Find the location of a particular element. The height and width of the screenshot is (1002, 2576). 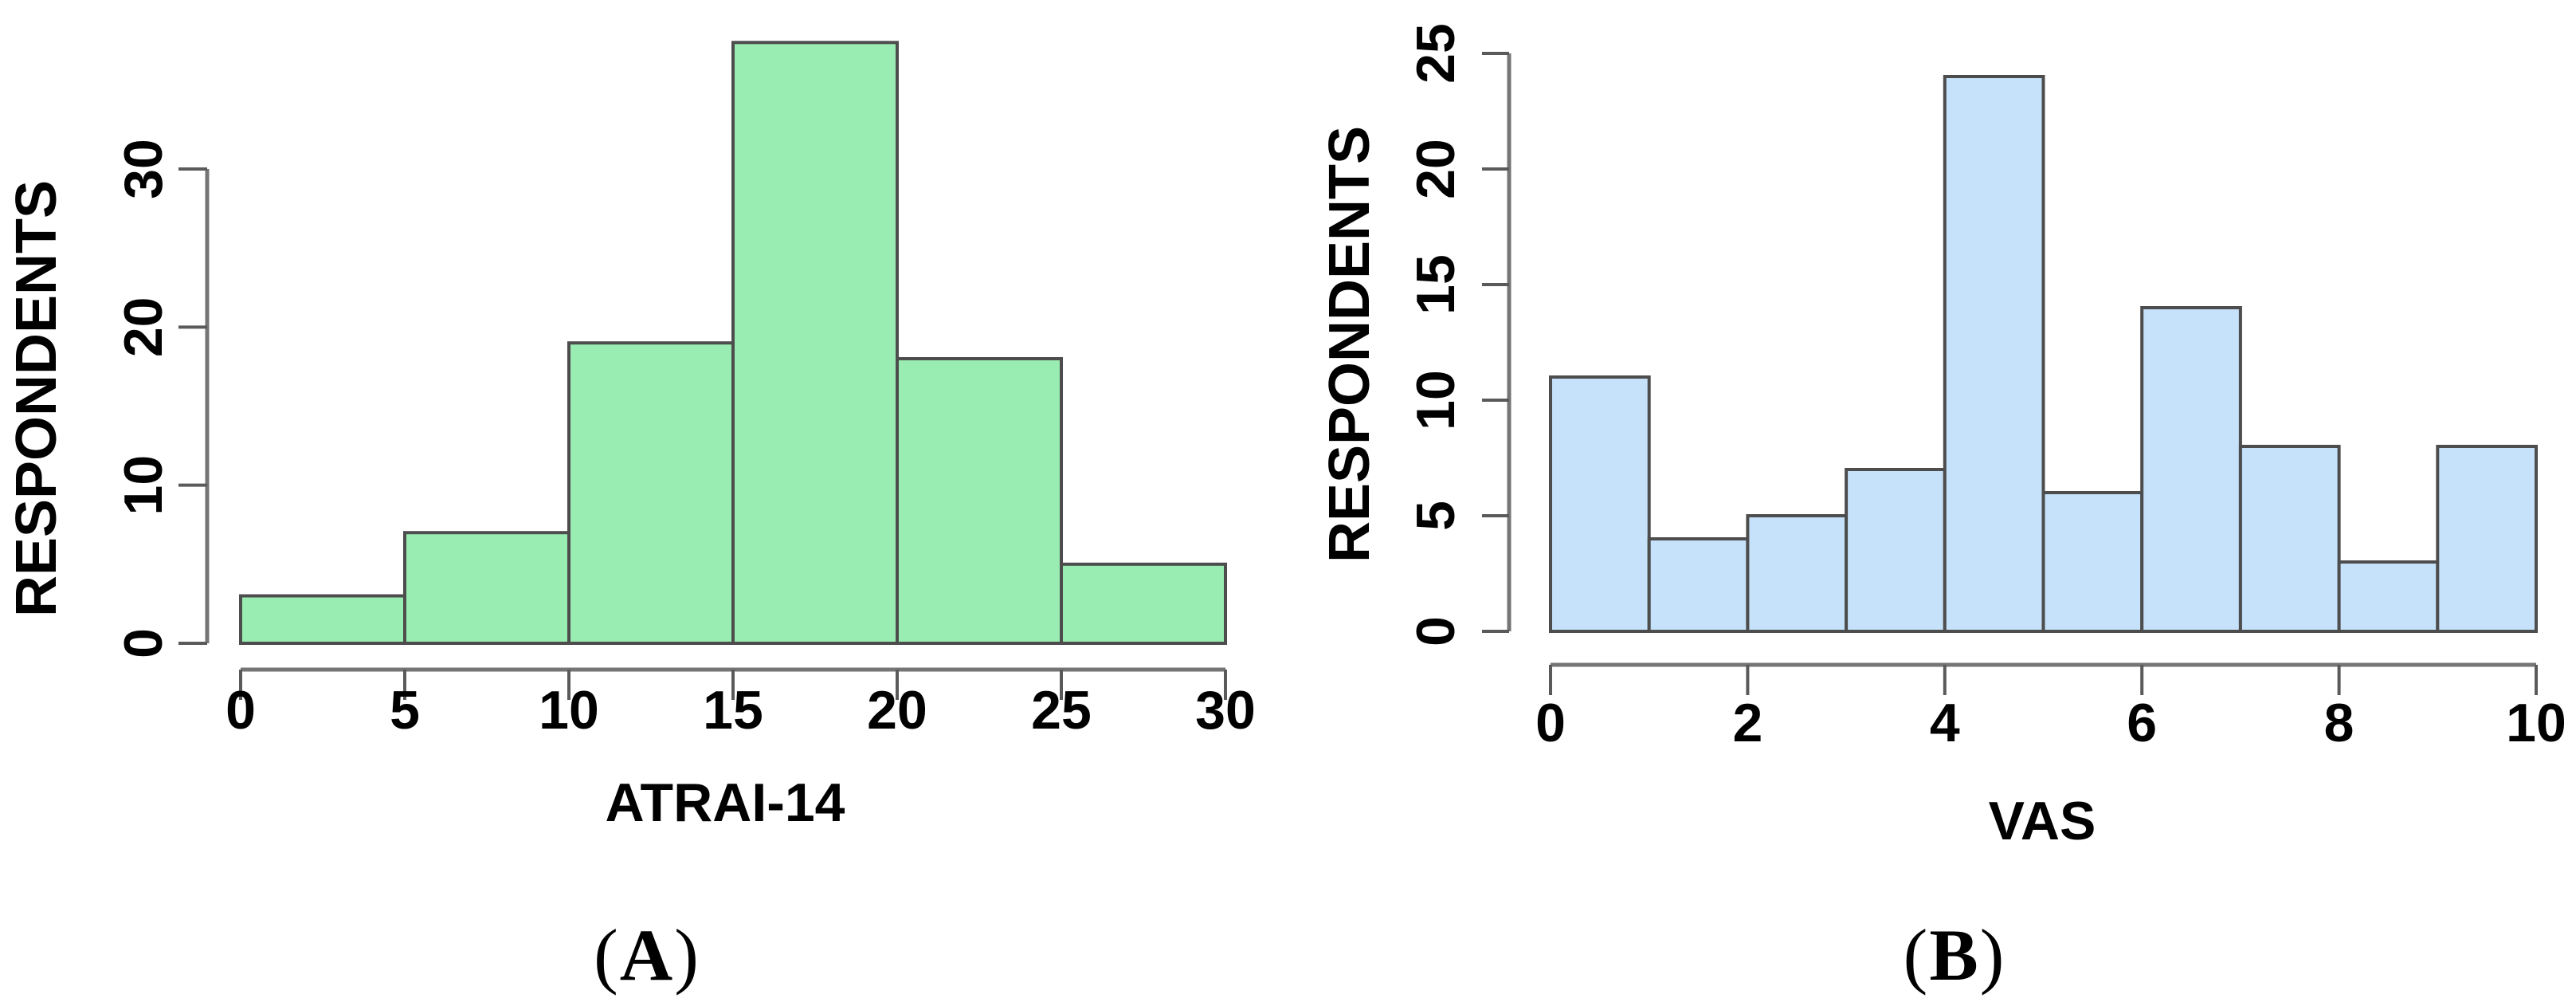

x-tick-label: 25 is located at coordinates (1061, 710).